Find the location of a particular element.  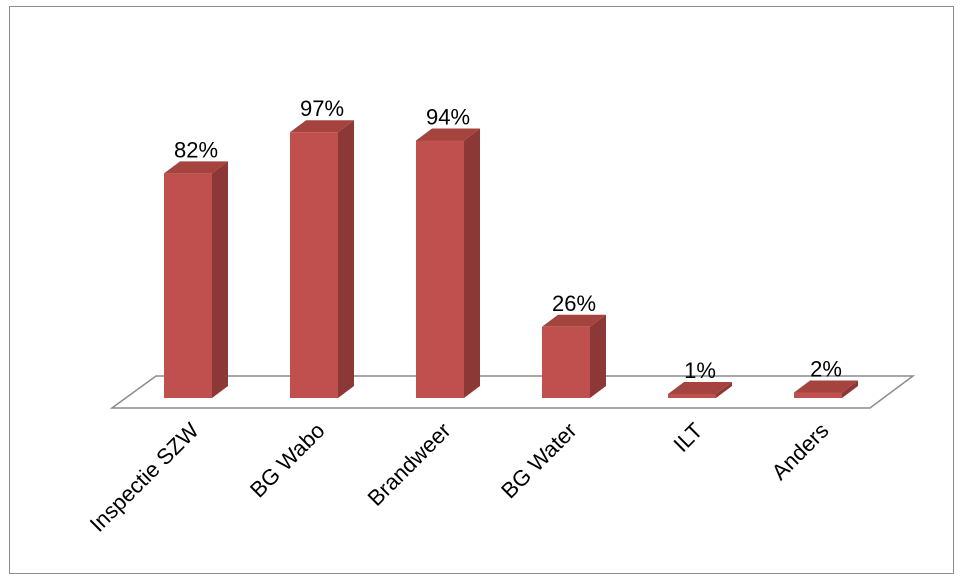

chart-floor-layer is located at coordinates (512, 392).